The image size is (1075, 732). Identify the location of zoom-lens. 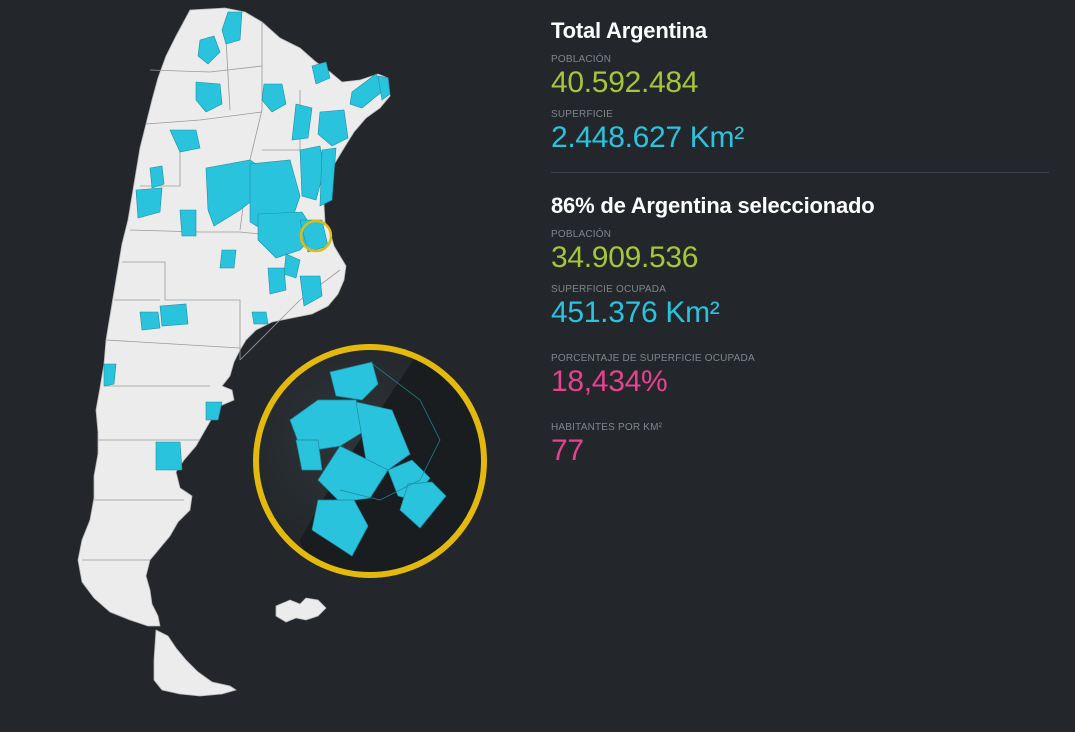
(396, 482).